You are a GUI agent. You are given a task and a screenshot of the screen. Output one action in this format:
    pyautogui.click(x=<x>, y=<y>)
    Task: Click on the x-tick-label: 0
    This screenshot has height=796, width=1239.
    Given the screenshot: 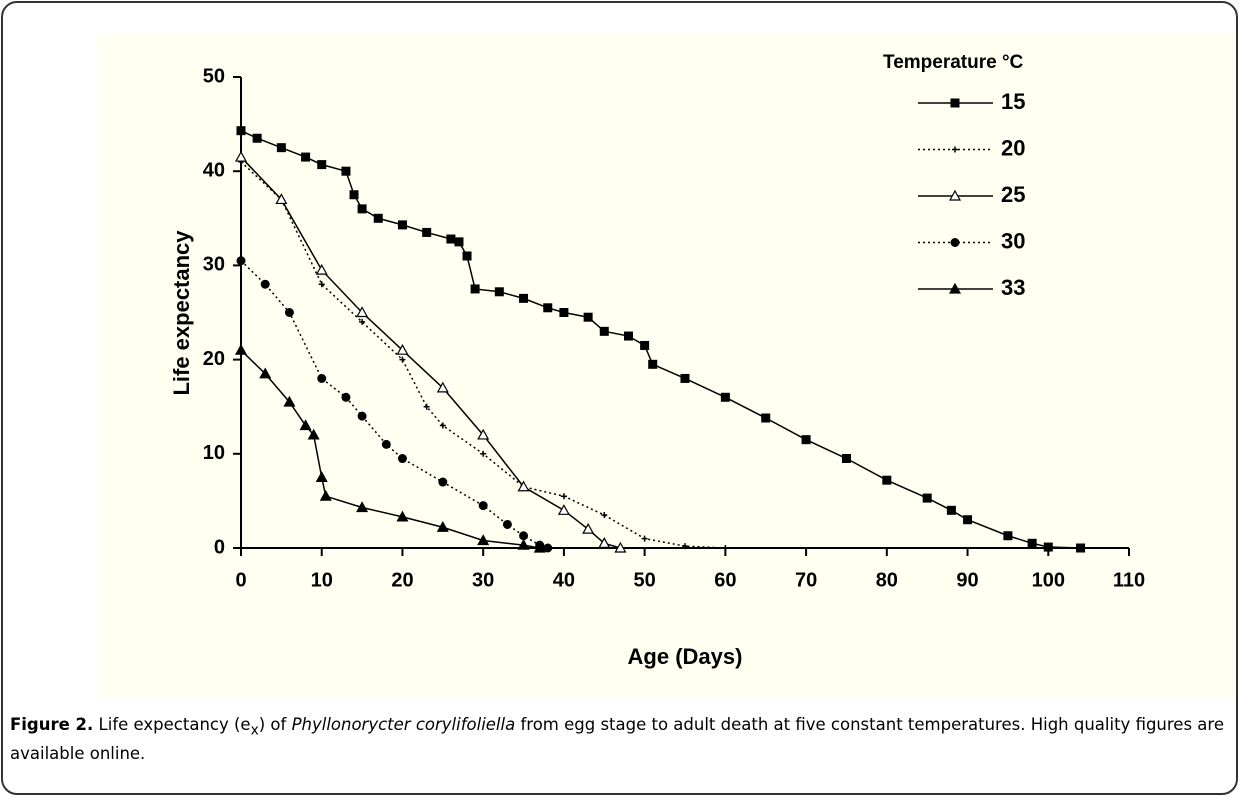 What is the action you would take?
    pyautogui.click(x=240, y=580)
    